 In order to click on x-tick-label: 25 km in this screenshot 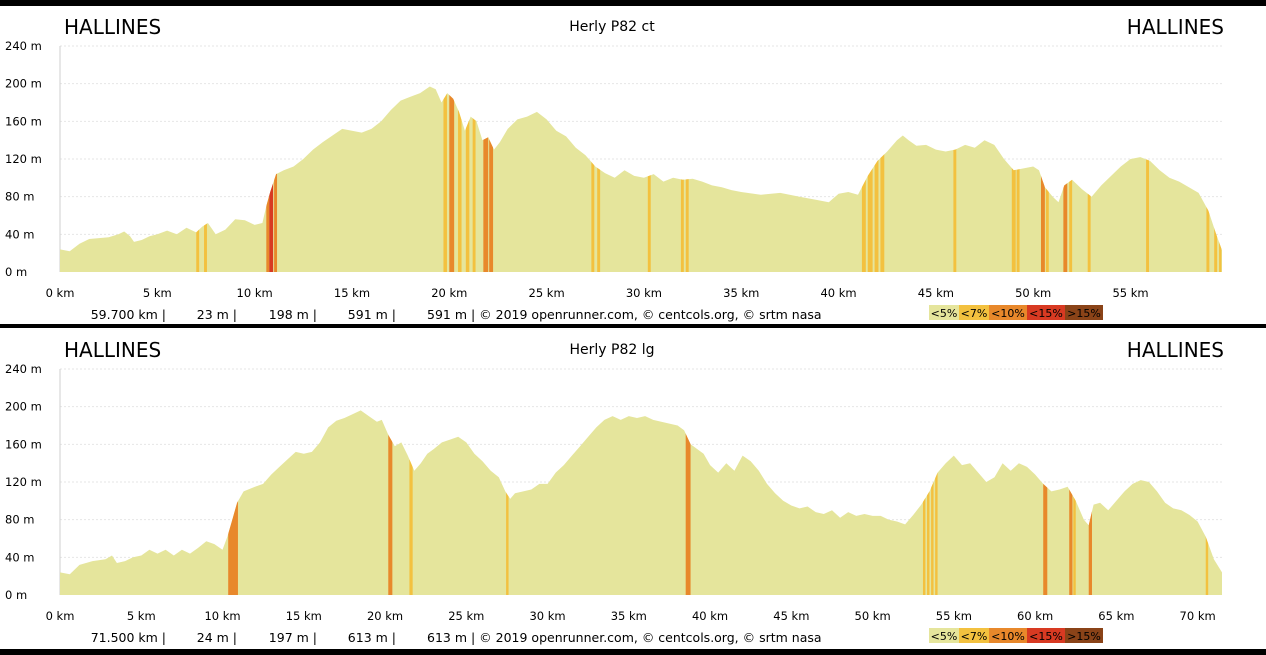, I will do `click(466, 616)`.